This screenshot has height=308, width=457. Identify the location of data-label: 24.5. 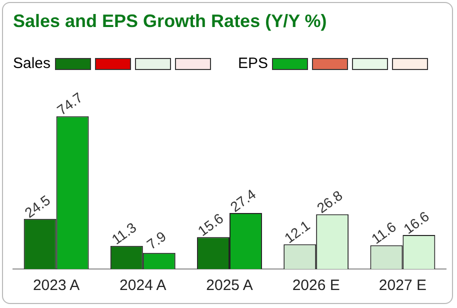
(38, 206).